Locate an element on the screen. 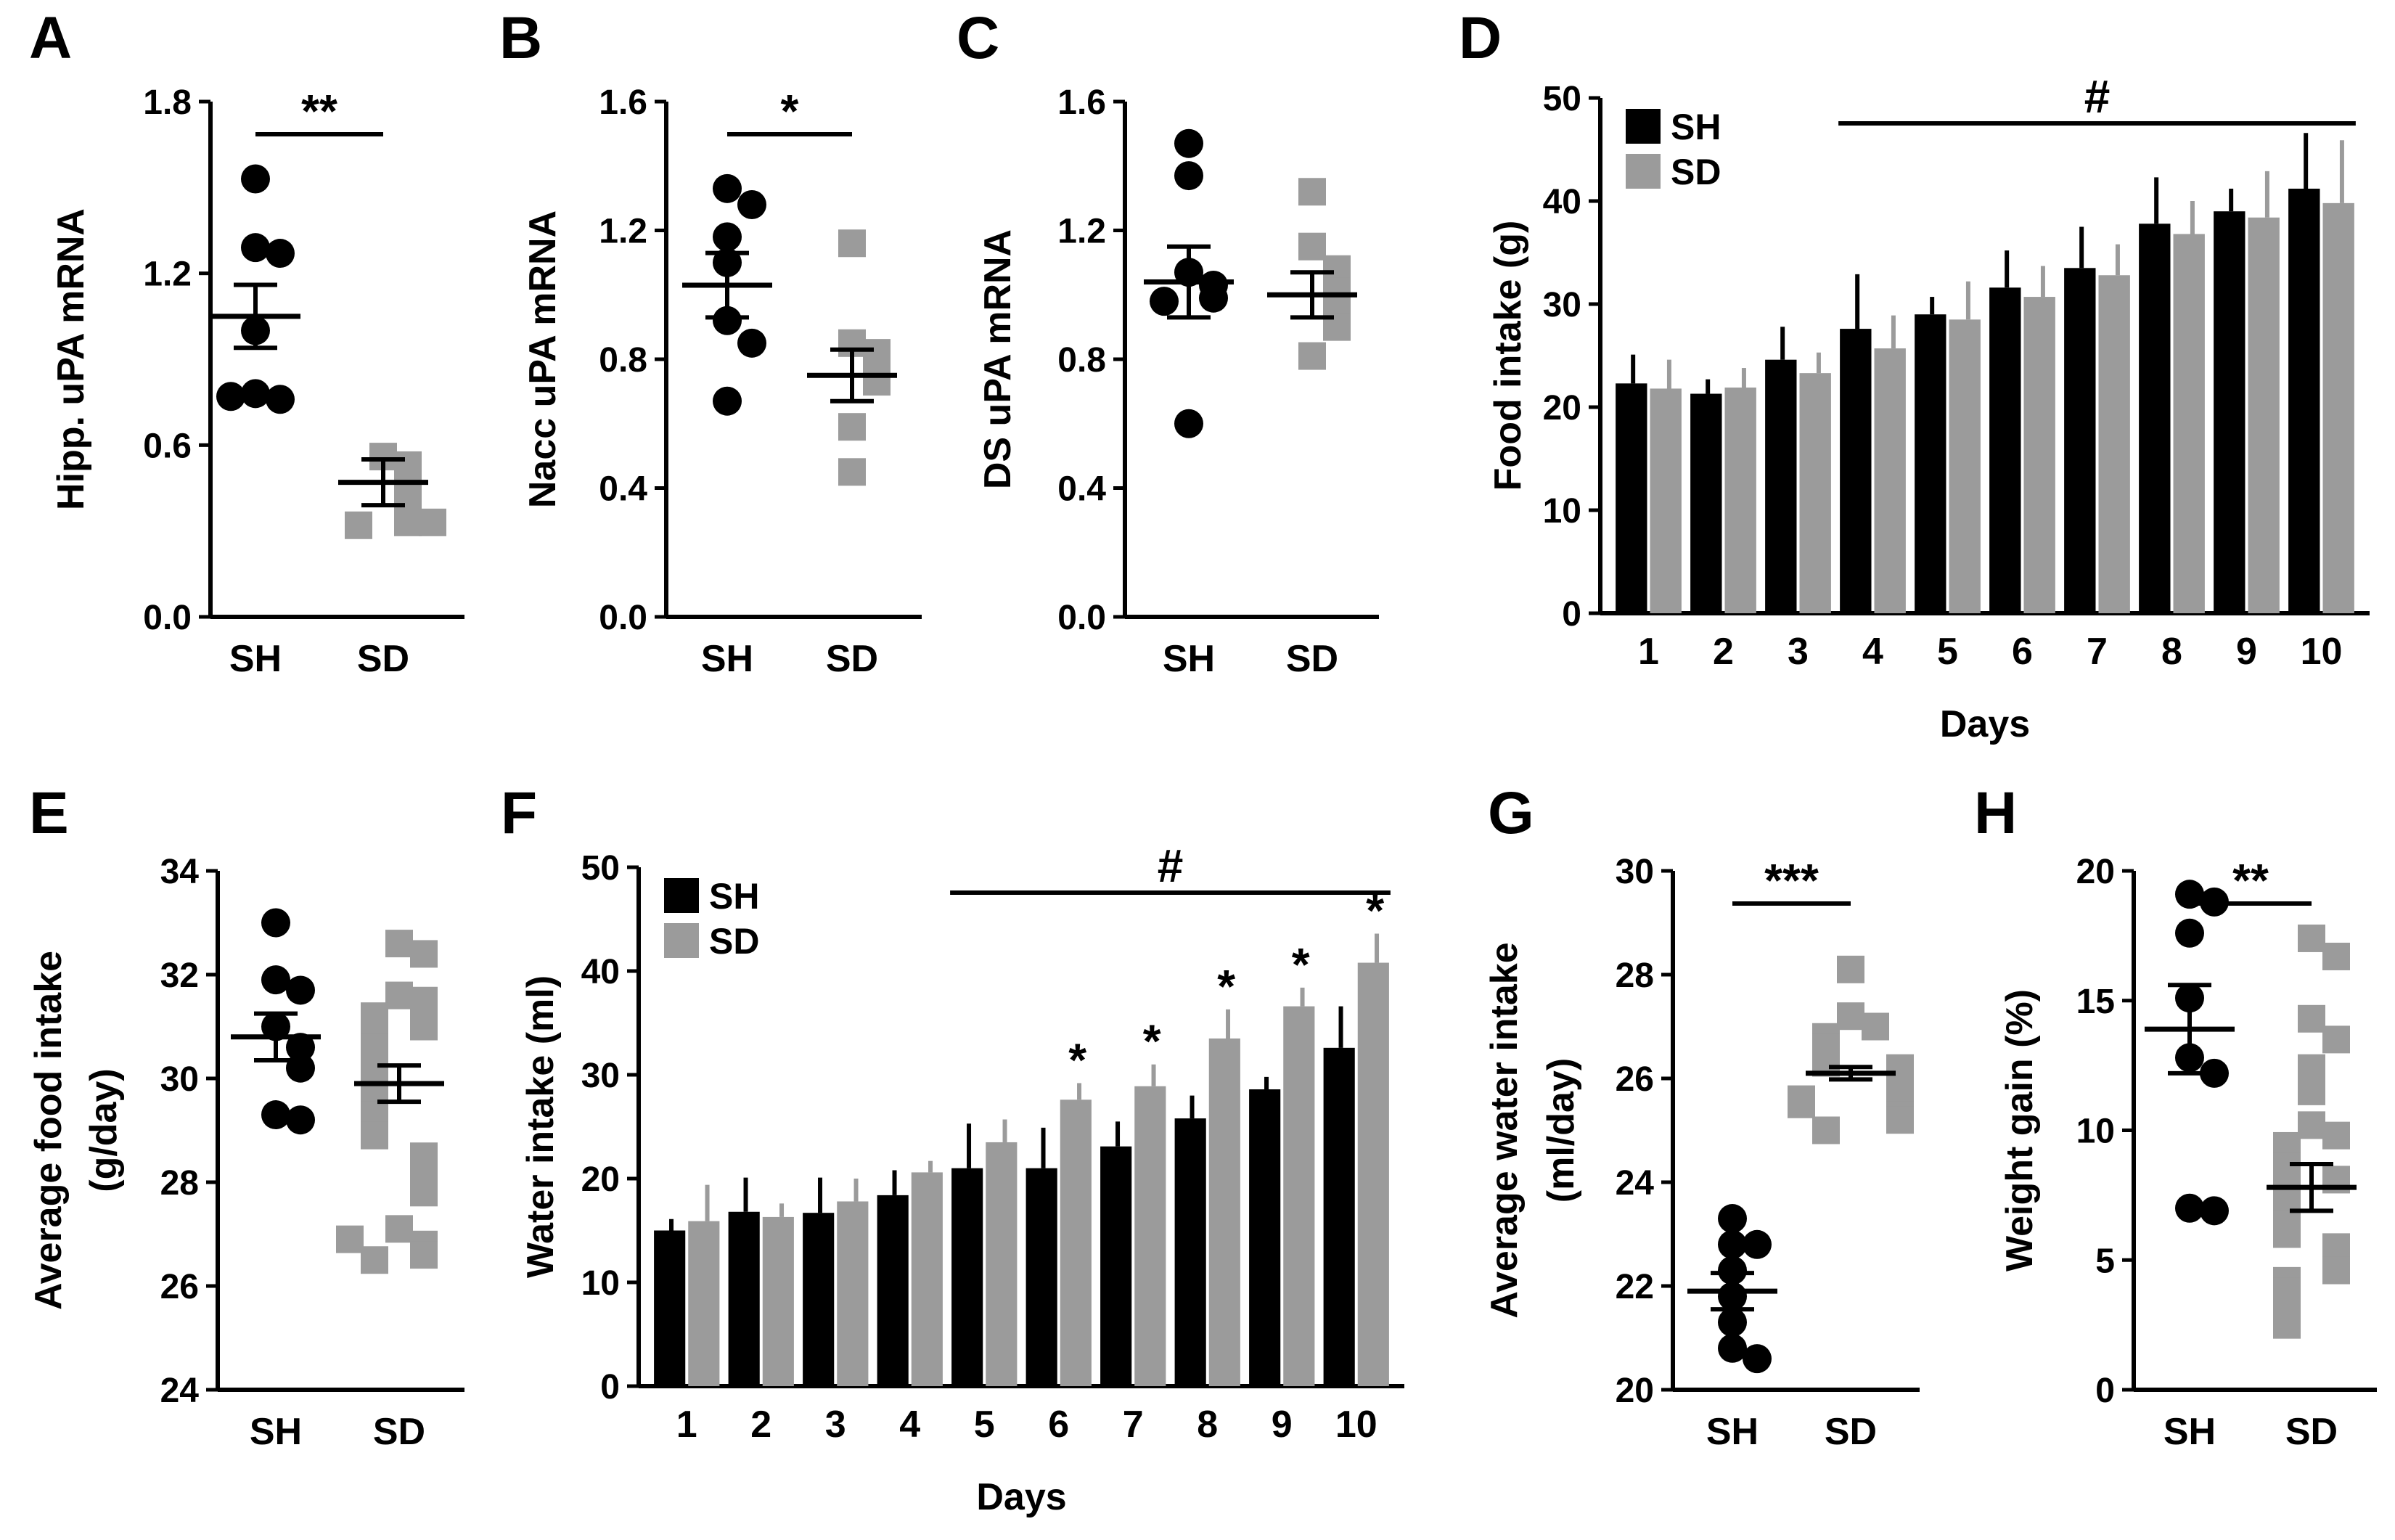 This screenshot has width=2395, height=1540. x-category-label: 7 is located at coordinates (1133, 1425).